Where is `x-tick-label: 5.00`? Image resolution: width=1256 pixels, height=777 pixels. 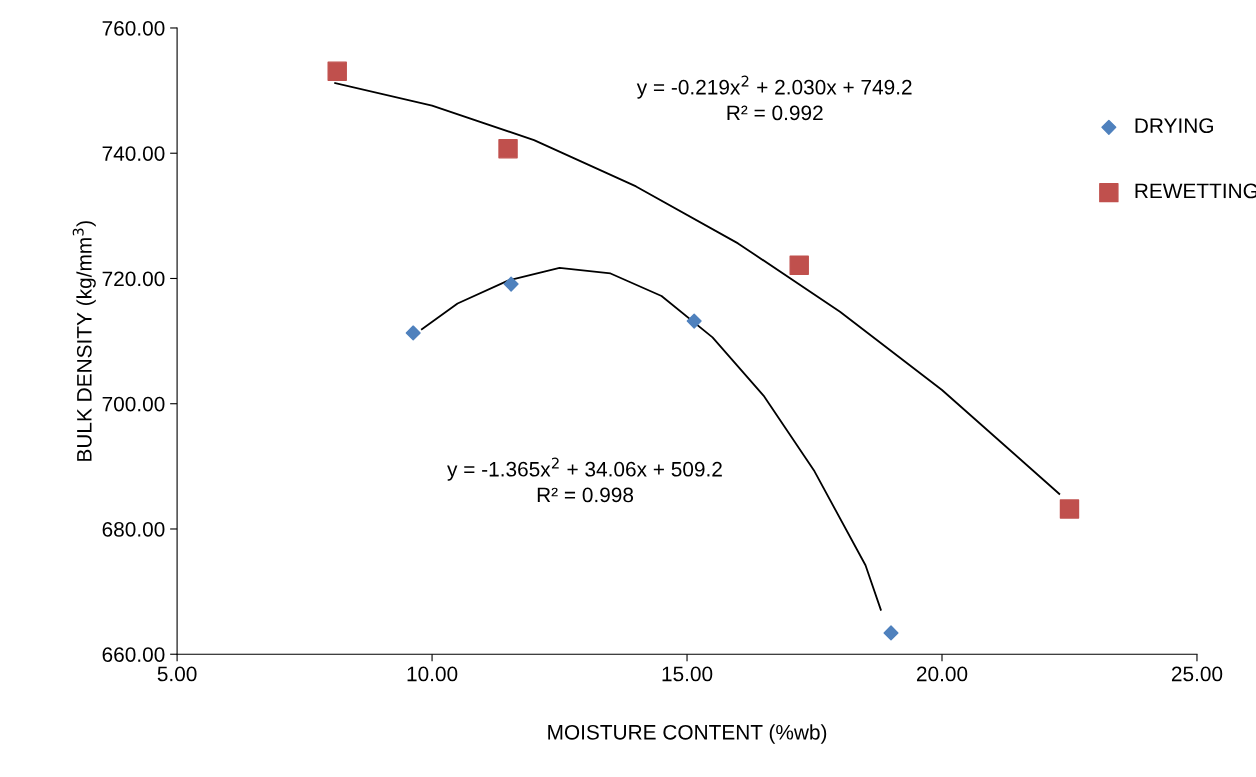
x-tick-label: 5.00 is located at coordinates (177, 674).